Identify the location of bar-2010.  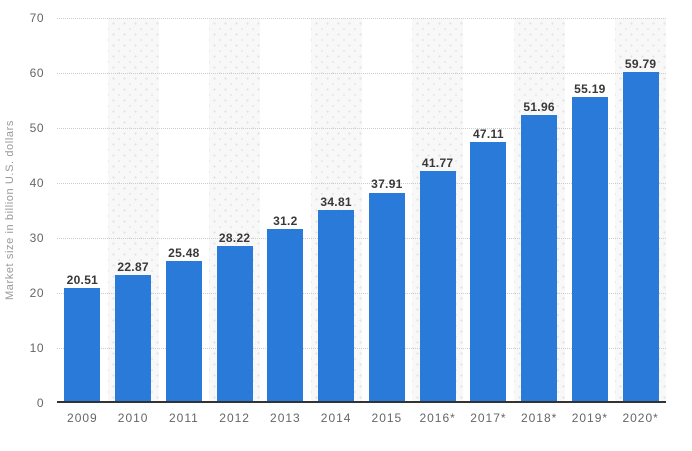
(133, 338).